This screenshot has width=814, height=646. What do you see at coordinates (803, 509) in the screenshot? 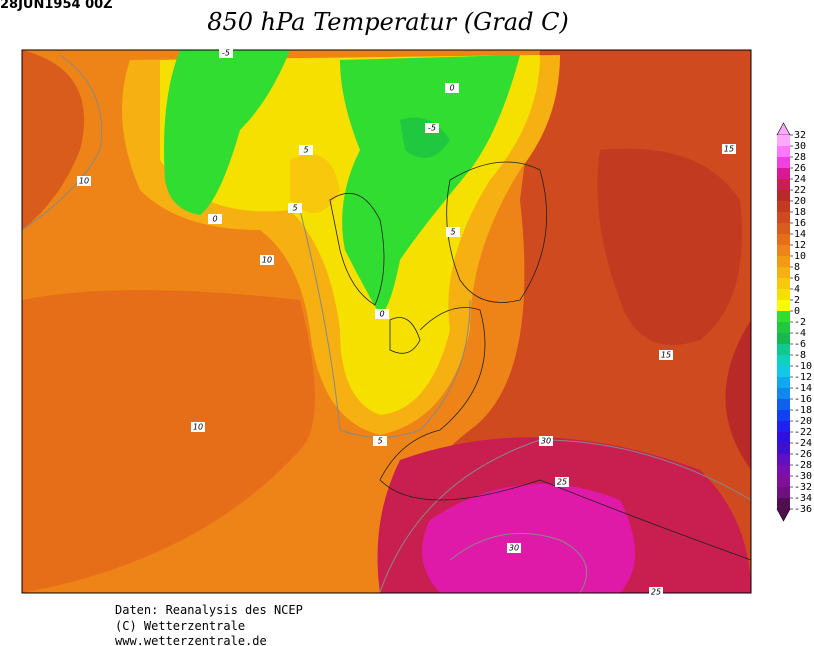
I see `colorbar-label: -36` at bounding box center [803, 509].